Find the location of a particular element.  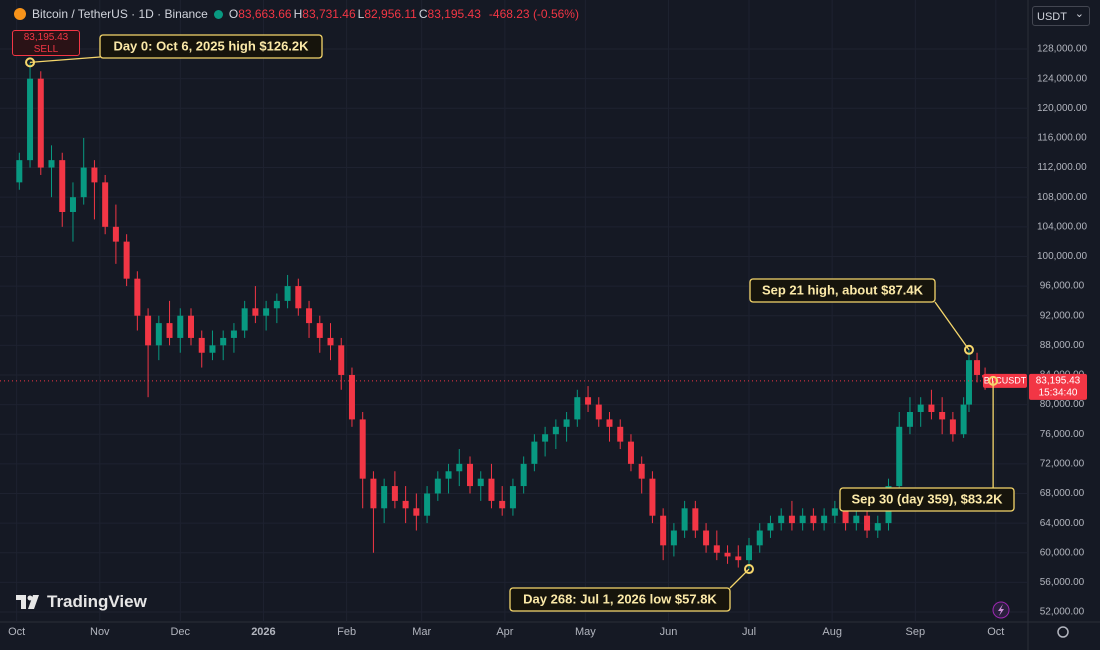

brand-logo is located at coordinates (27, 602).